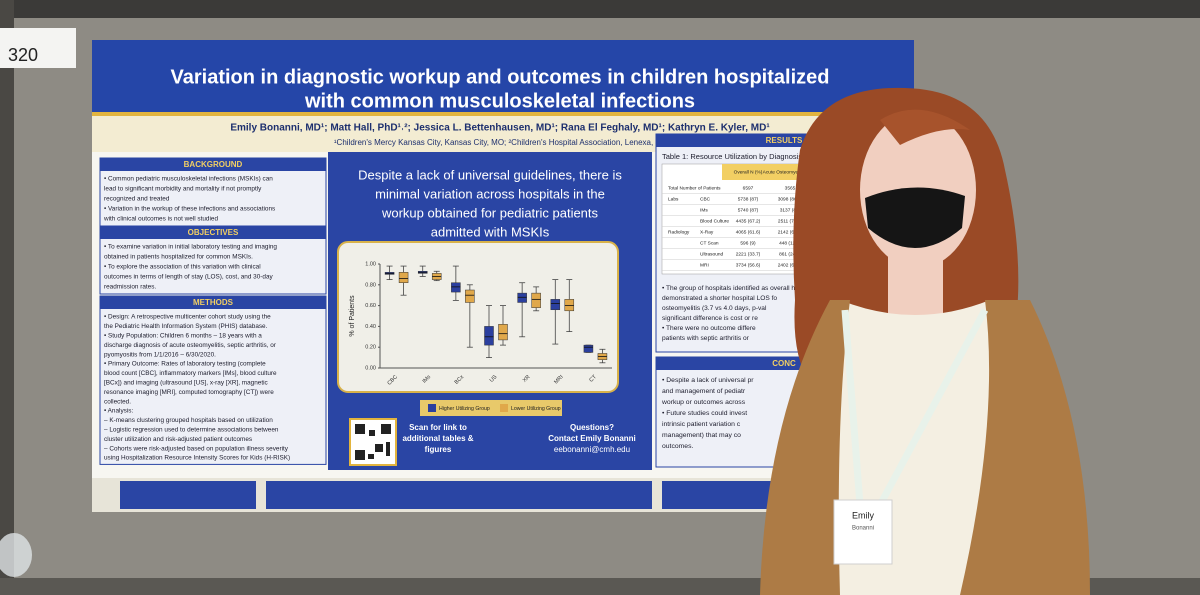 The width and height of the screenshot is (1200, 595). Describe the element at coordinates (494, 379) in the screenshot. I see `x-tick-label: US` at that location.